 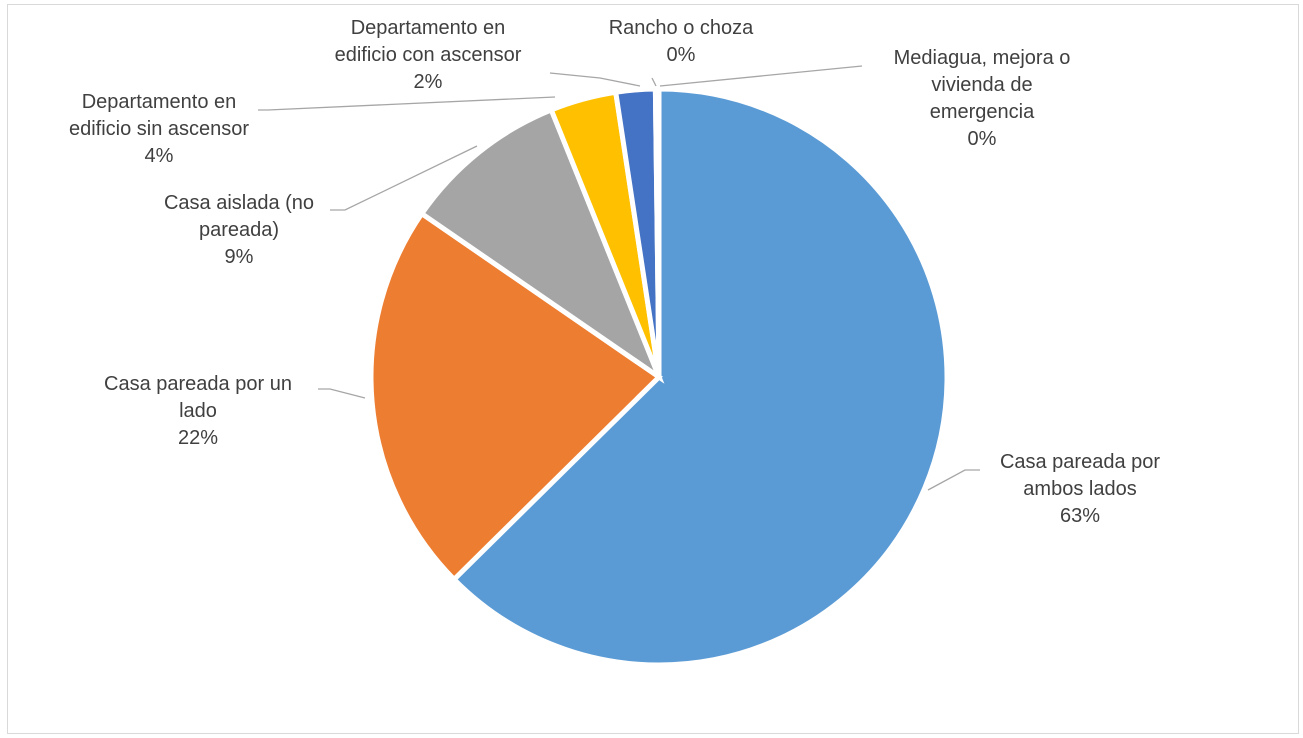 What do you see at coordinates (239, 257) in the screenshot?
I see `data-label-percent: 9%` at bounding box center [239, 257].